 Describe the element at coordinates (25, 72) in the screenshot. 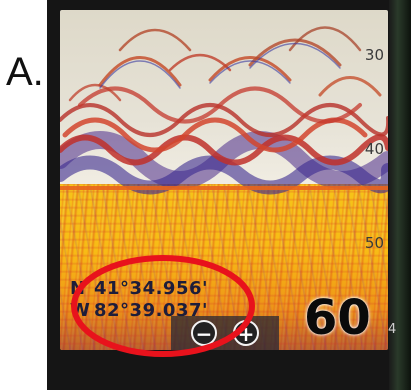

I see `panel-label: A.` at that location.